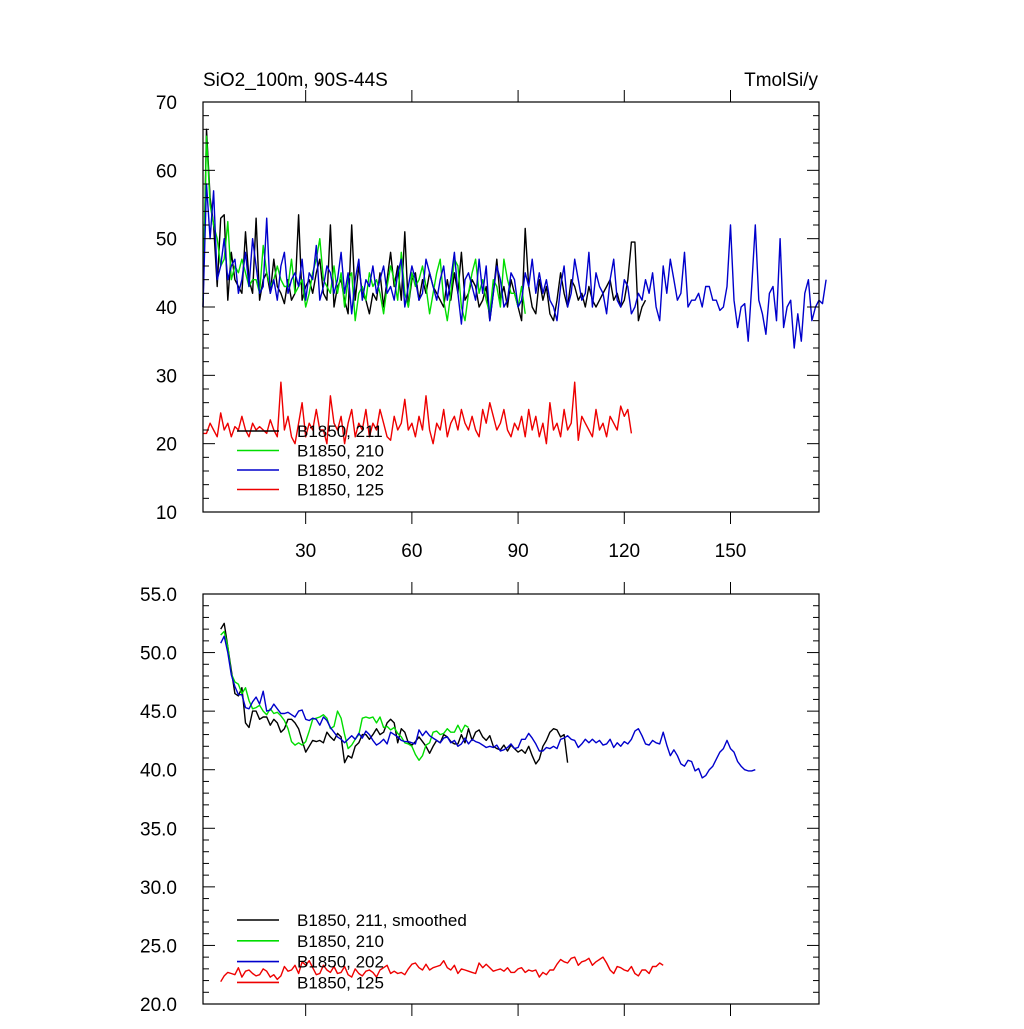 This screenshot has height=1029, width=1024. What do you see at coordinates (158, 654) in the screenshot?
I see `y-tick-label: 50.0` at bounding box center [158, 654].